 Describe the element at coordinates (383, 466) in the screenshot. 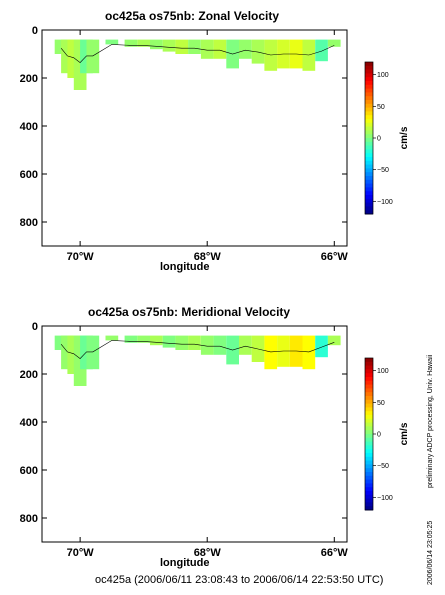

I see `colorbar-tick-label: −50` at that location.